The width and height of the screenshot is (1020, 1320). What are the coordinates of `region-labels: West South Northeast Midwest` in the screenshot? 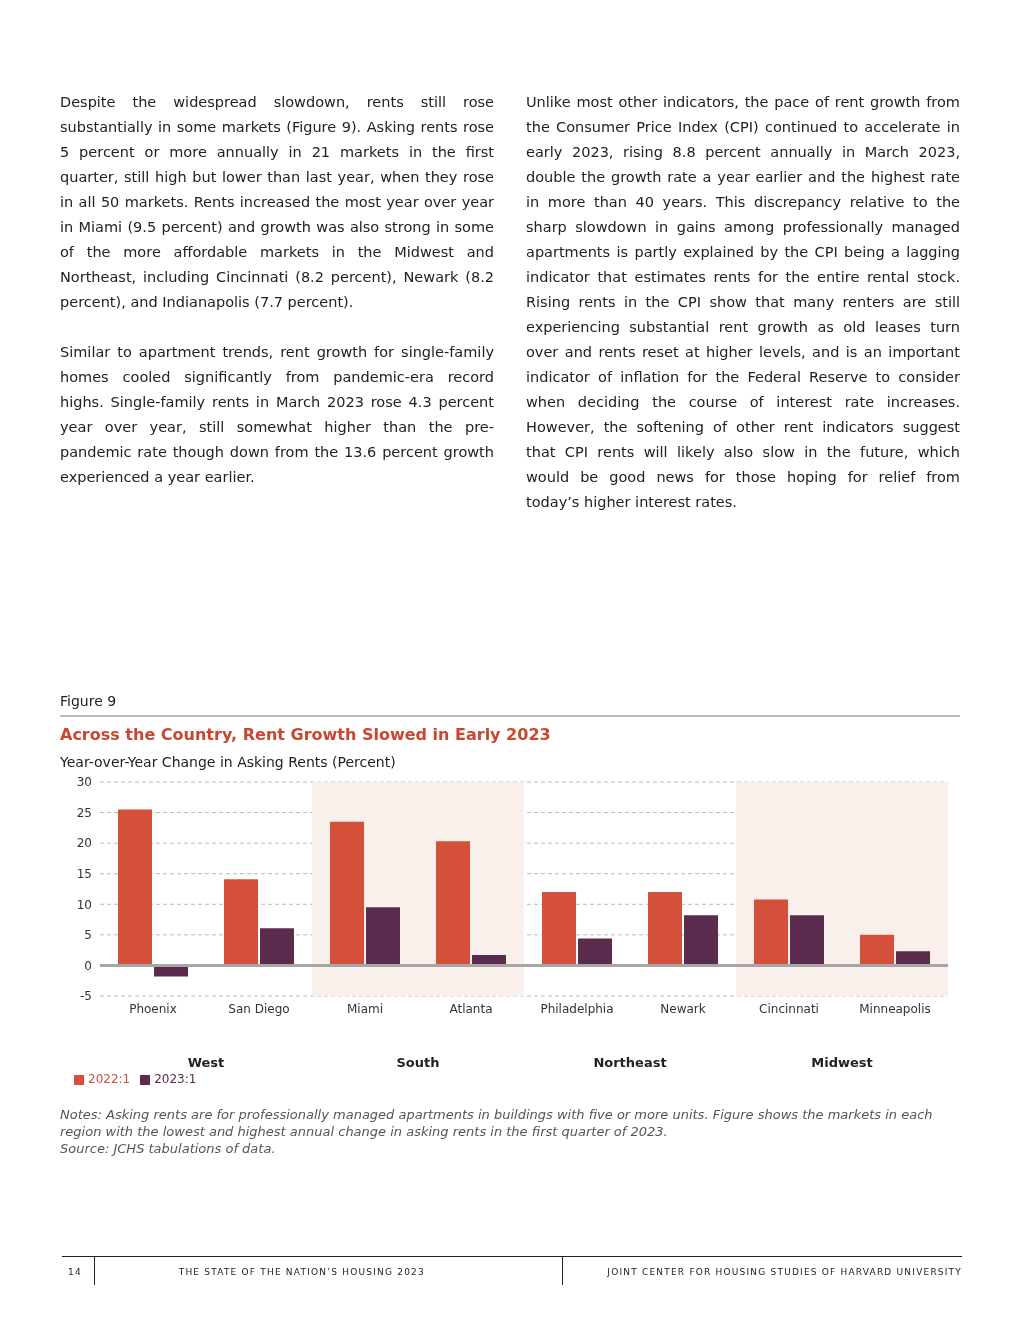 It's located at (530, 1062).